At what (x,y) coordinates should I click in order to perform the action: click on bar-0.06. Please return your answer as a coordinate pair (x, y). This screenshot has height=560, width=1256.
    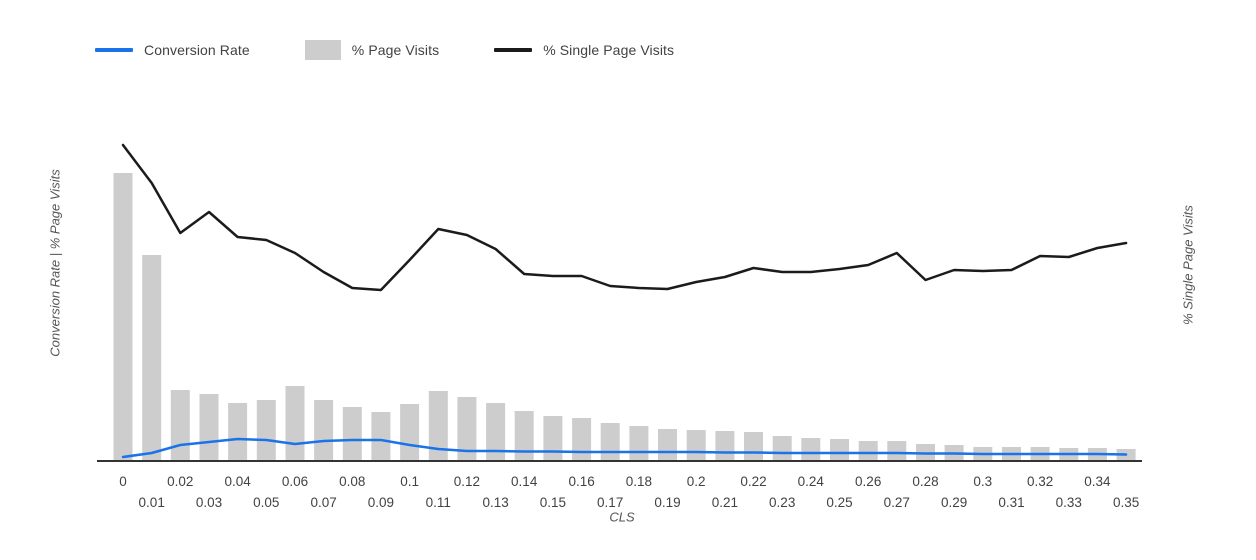
    Looking at the image, I should click on (295, 424).